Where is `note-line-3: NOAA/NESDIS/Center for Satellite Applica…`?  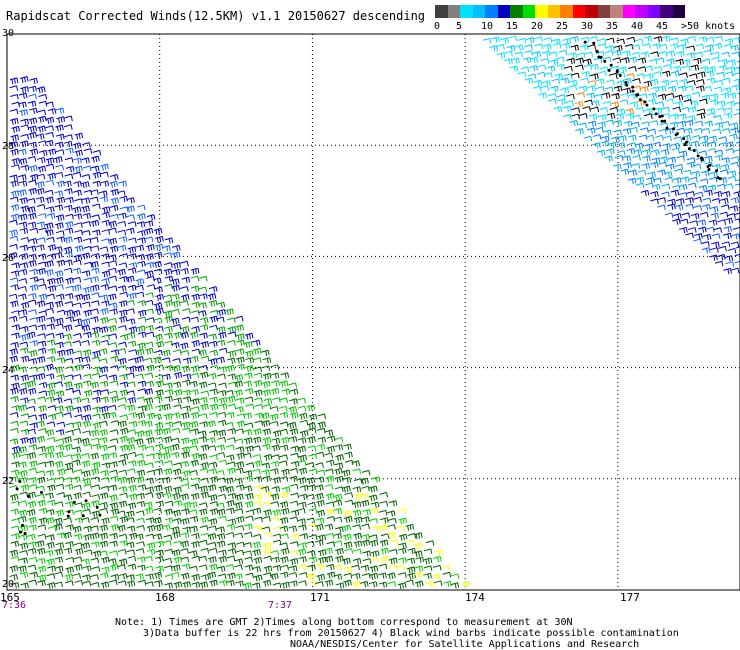 note-line-3: NOAA/NESDIS/Center for Satellite Applica… is located at coordinates (465, 644).